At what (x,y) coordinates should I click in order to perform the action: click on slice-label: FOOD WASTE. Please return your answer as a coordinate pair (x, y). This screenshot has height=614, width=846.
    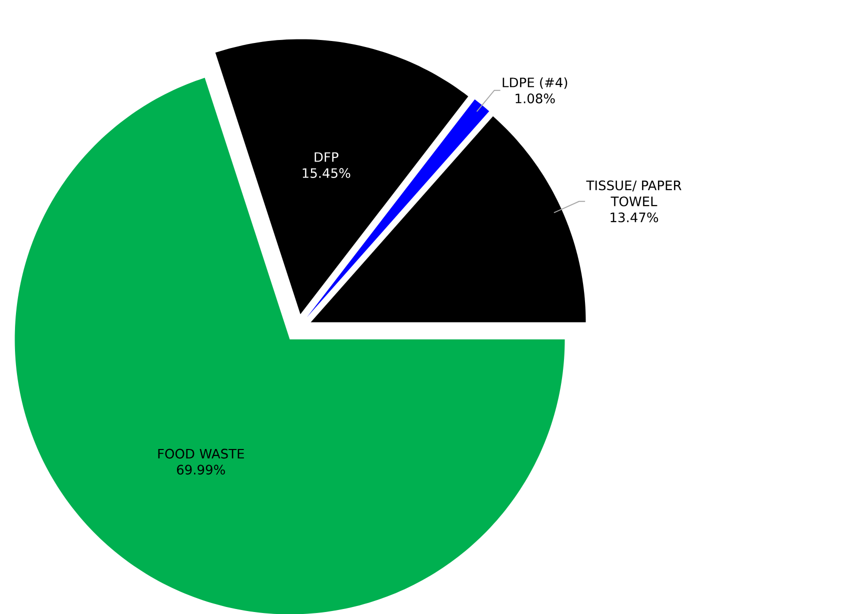
    Looking at the image, I should click on (201, 453).